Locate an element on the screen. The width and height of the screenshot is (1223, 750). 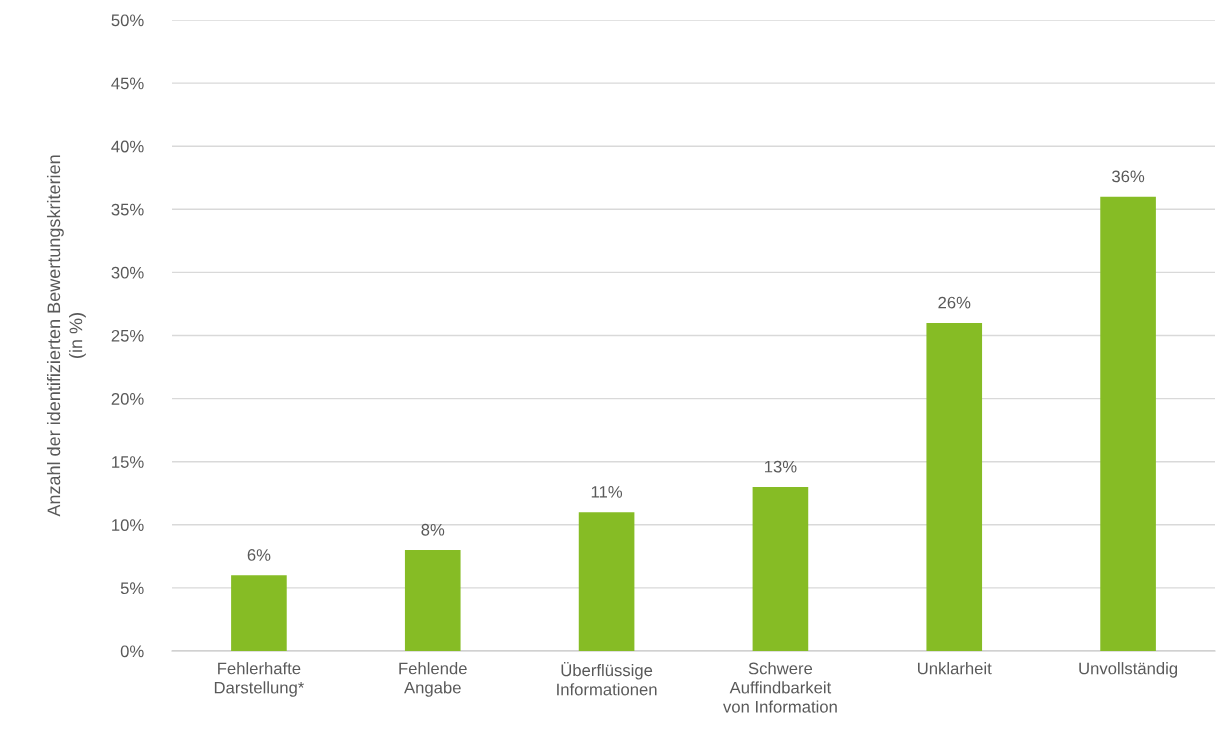
data-label: 13% is located at coordinates (781, 466).